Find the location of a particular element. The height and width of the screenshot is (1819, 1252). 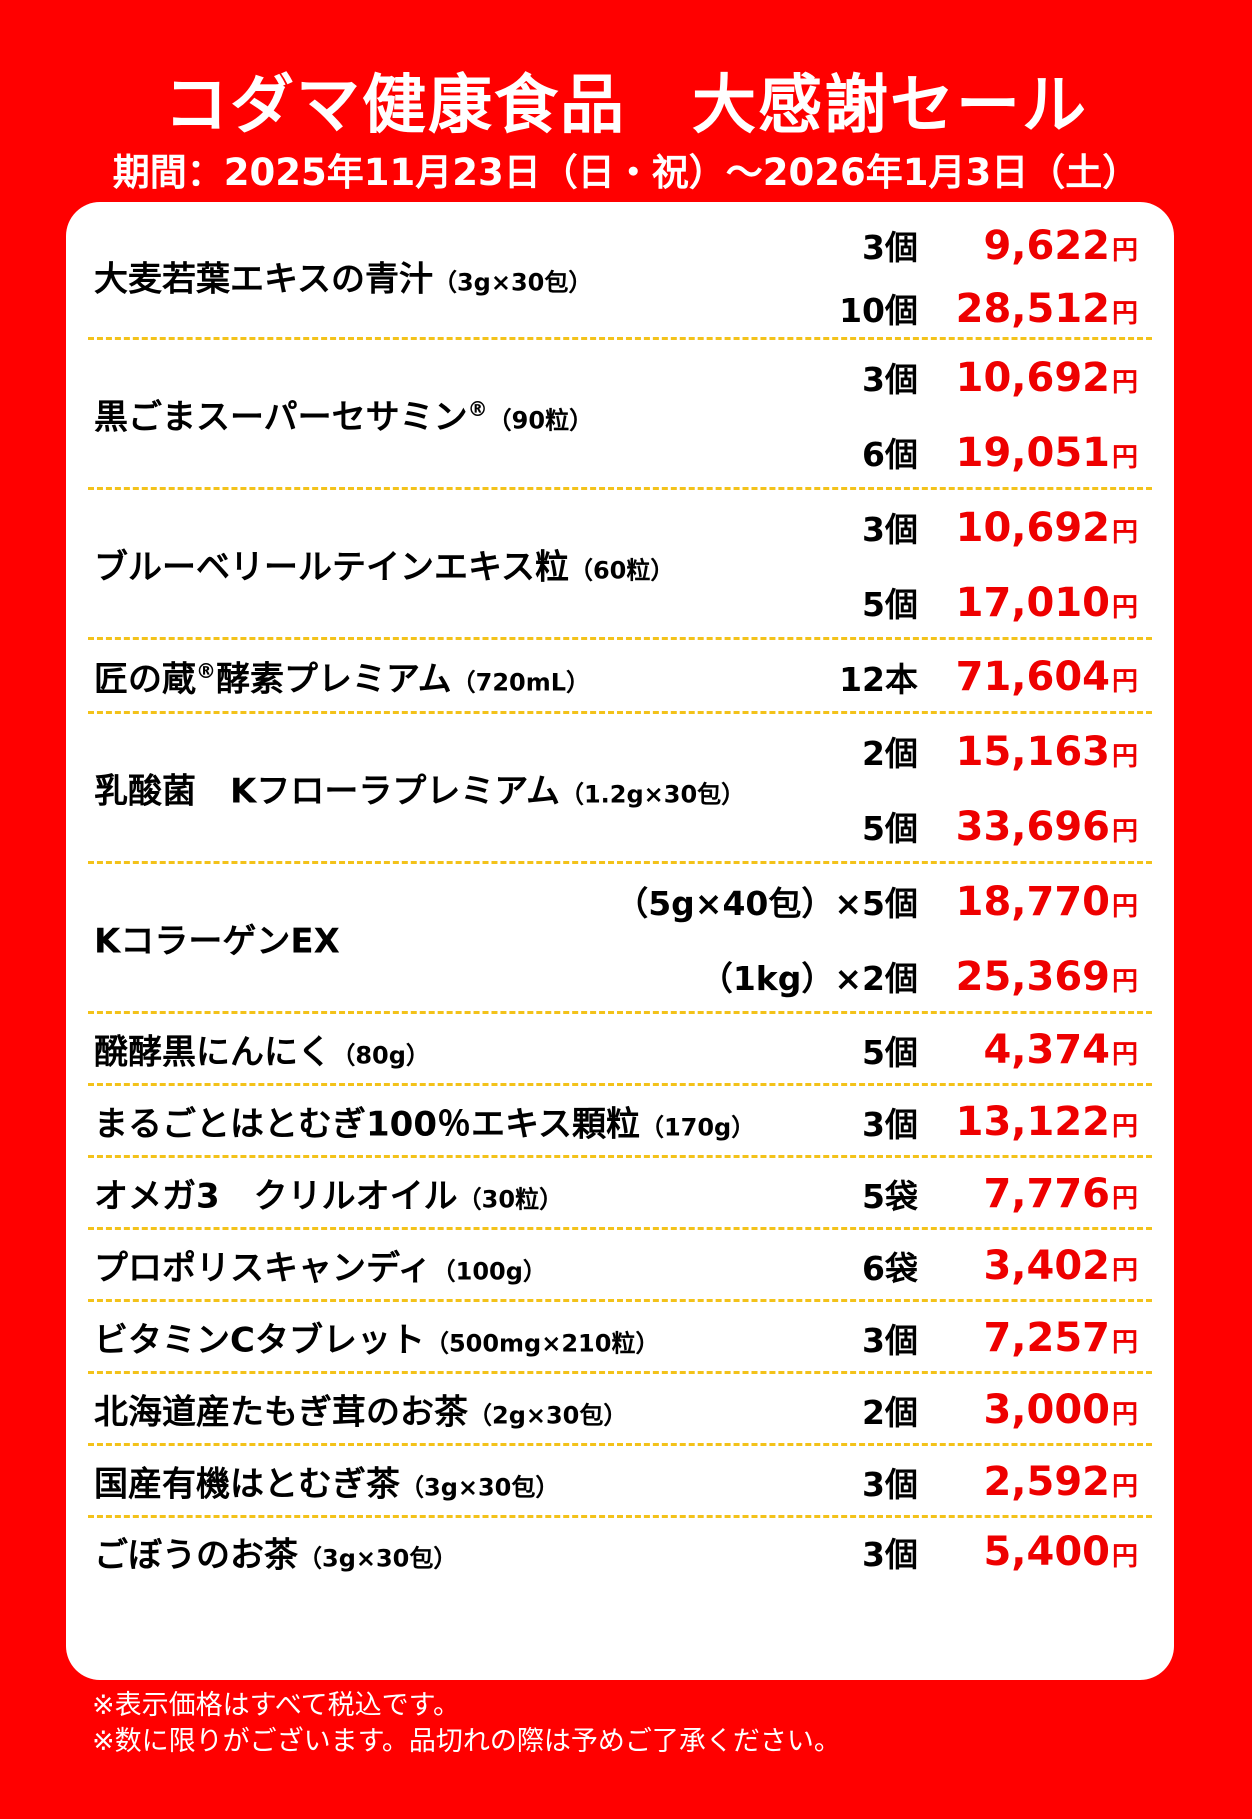

price: 10,692円 is located at coordinates (1038, 530).